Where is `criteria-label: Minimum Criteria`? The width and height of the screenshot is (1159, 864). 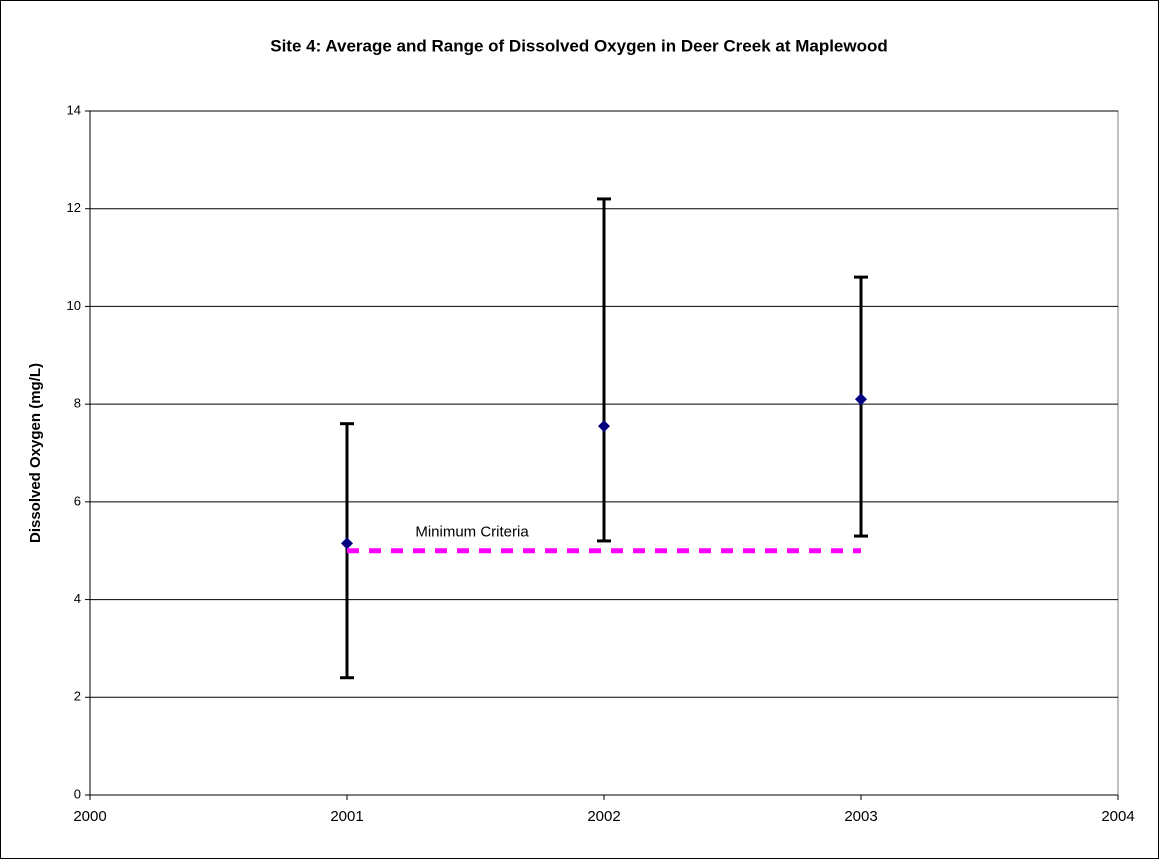 criteria-label: Minimum Criteria is located at coordinates (472, 532).